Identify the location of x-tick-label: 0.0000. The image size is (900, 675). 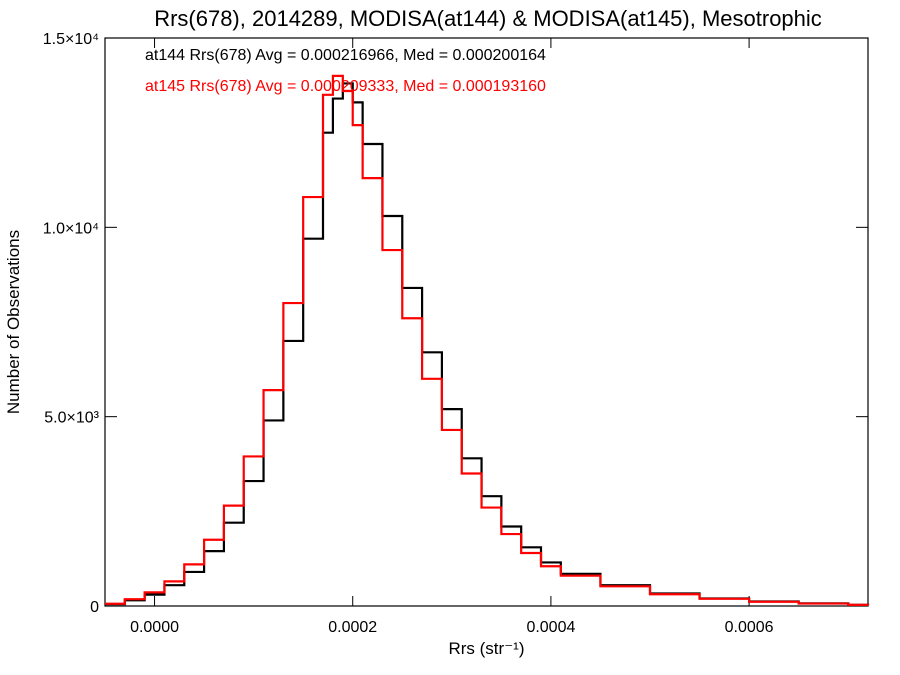
(154, 627).